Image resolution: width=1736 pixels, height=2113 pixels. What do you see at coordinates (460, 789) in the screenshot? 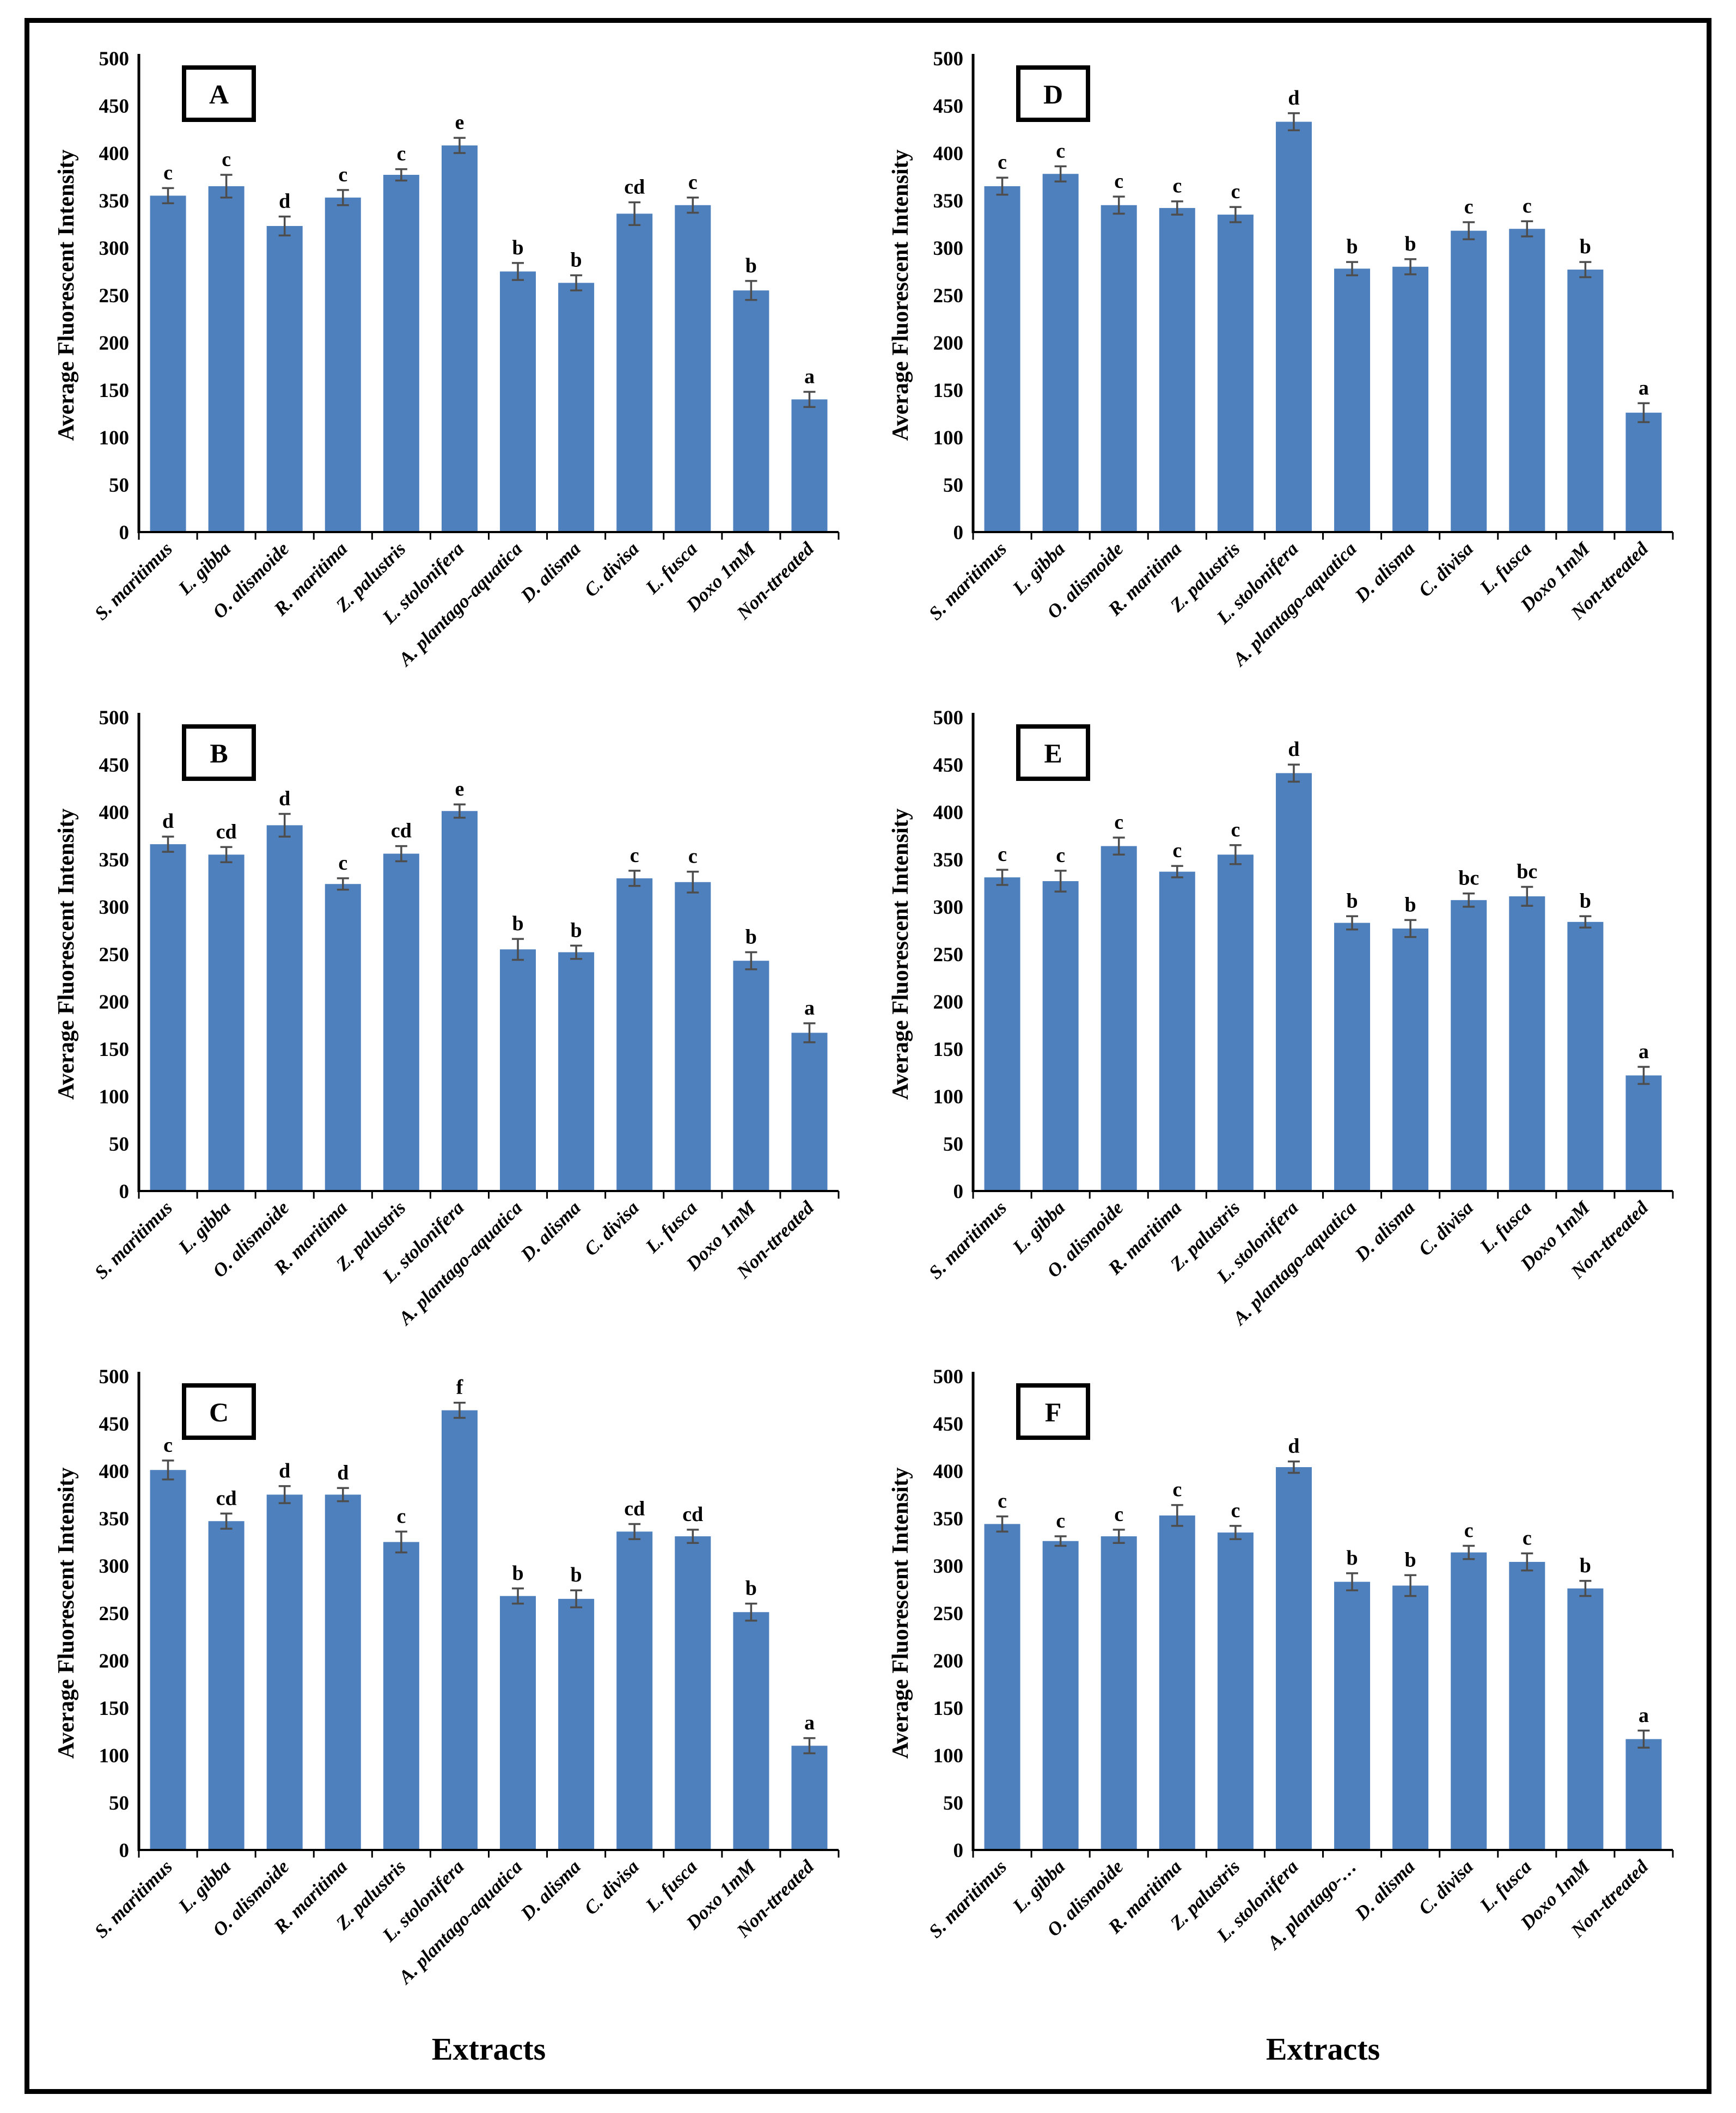
I see `significance-letter: e` at bounding box center [460, 789].